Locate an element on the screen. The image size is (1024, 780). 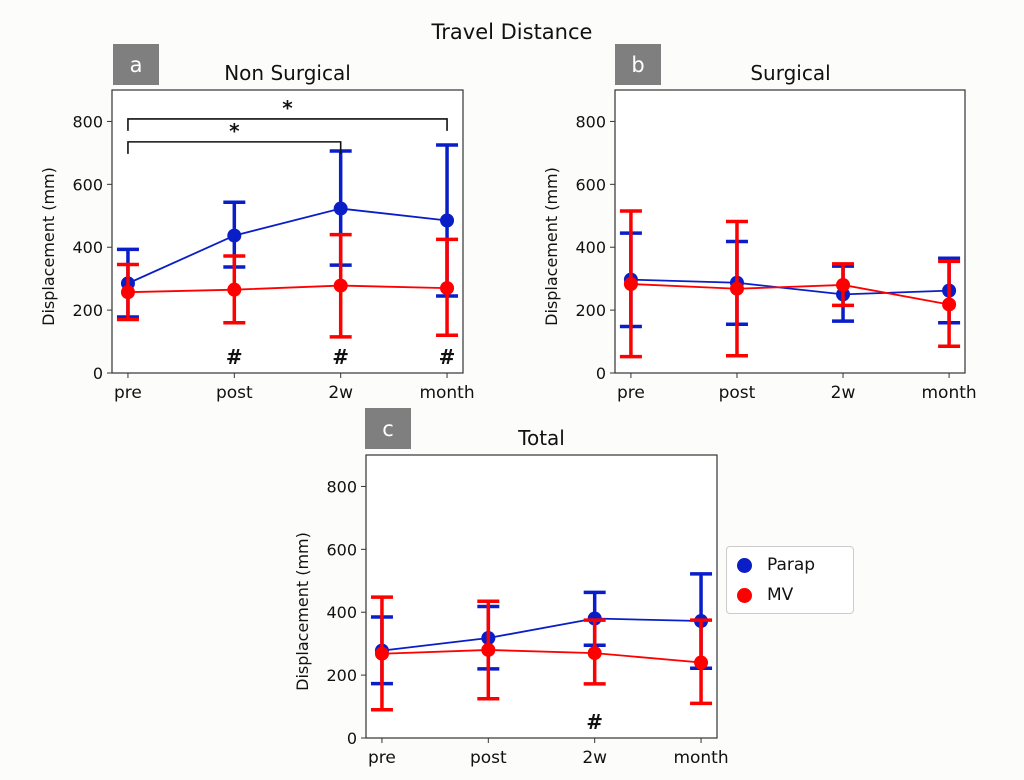
legend-marker-parap is located at coordinates (744, 565).